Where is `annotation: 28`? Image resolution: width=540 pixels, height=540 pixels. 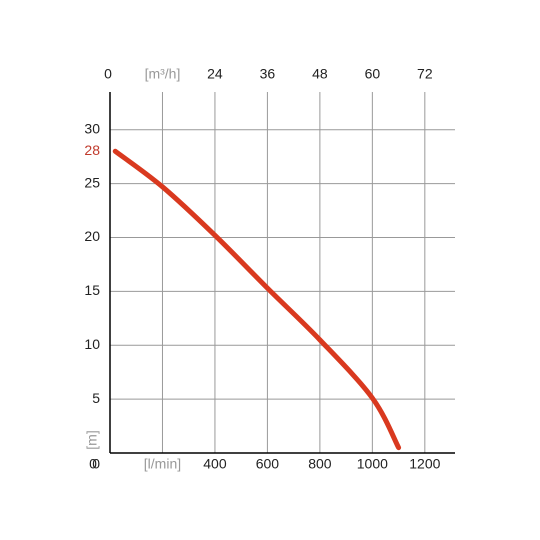
annotation: 28 is located at coordinates (92, 150).